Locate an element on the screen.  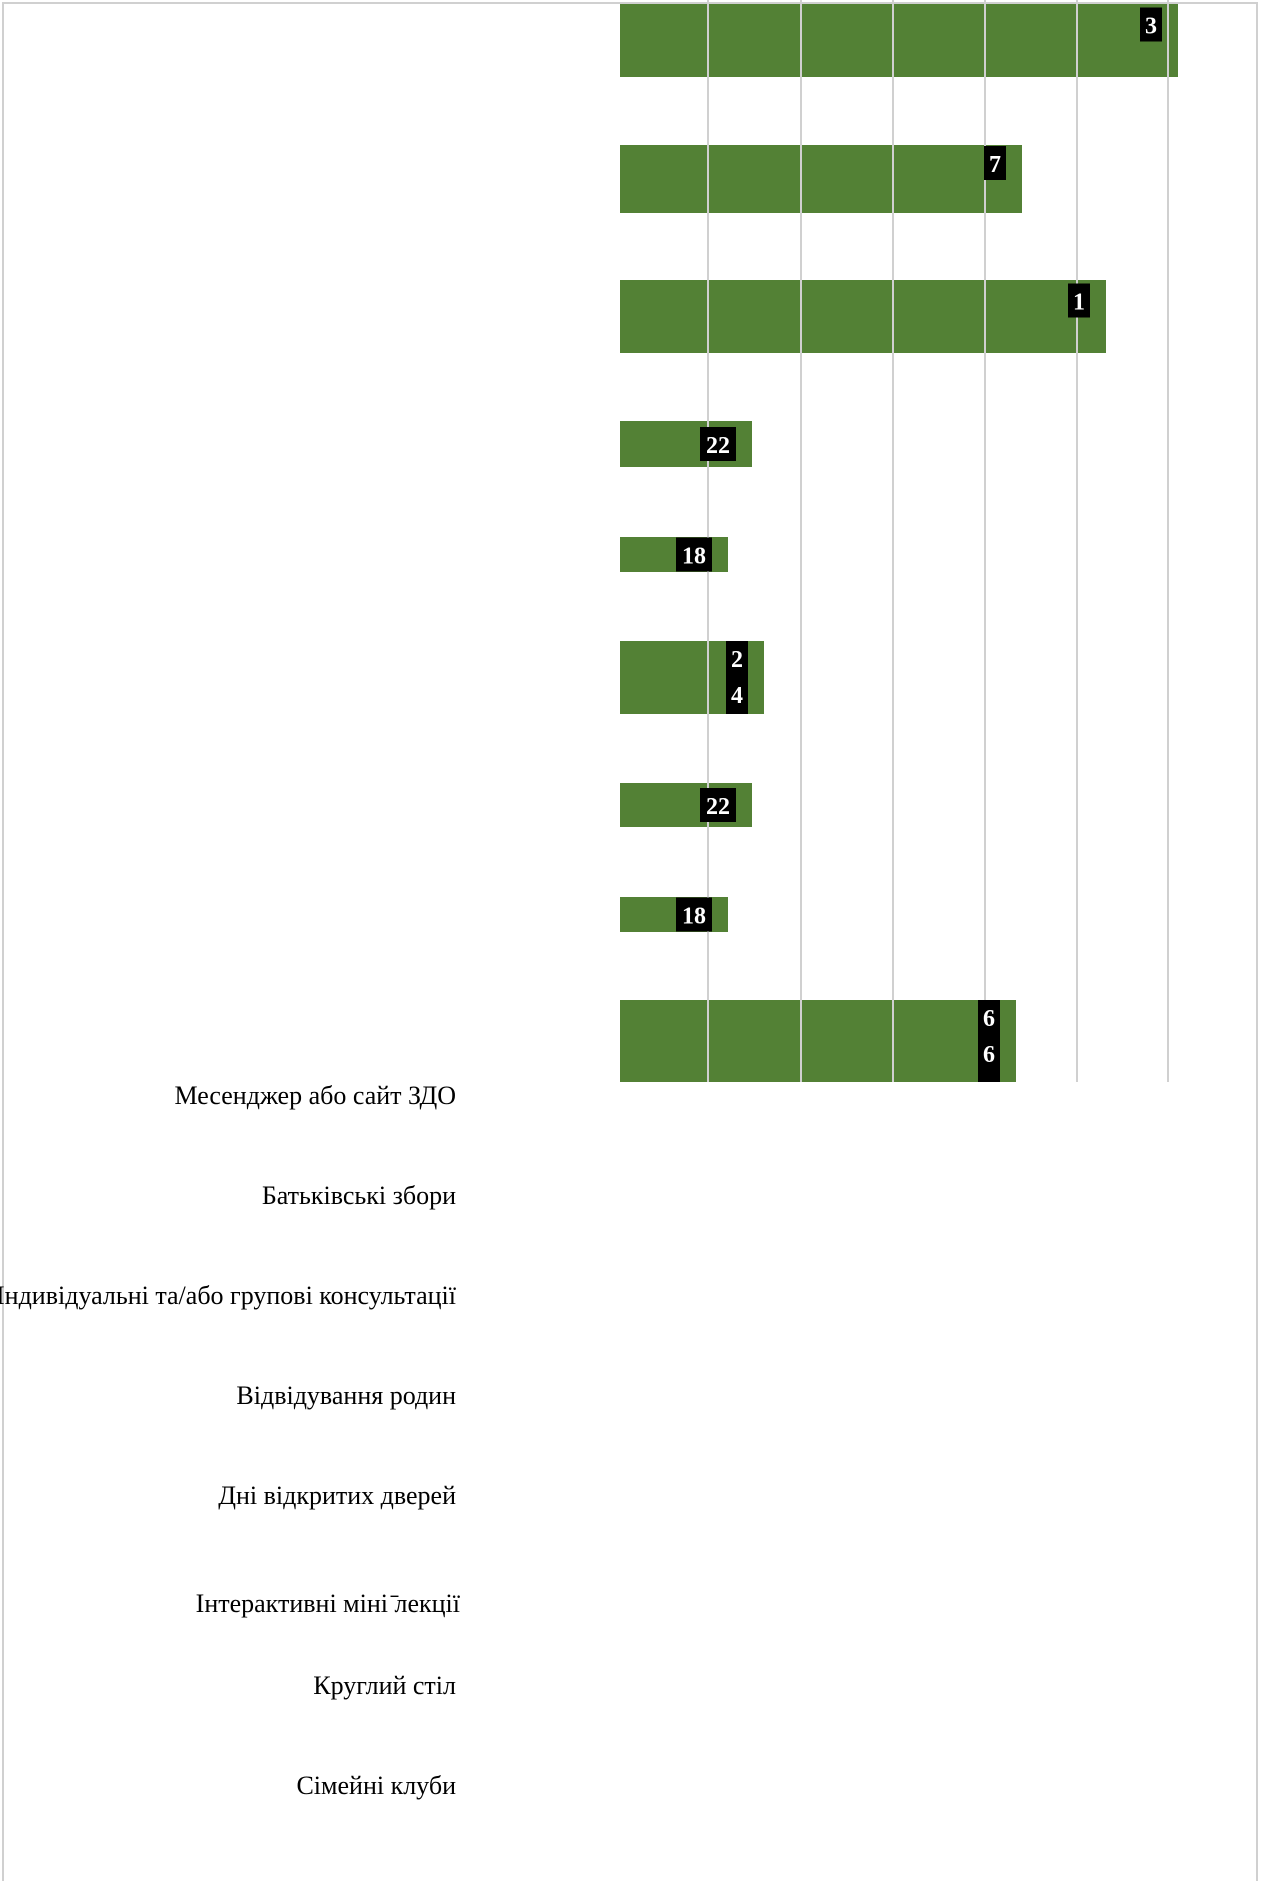
data-label: 7 is located at coordinates (995, 163).